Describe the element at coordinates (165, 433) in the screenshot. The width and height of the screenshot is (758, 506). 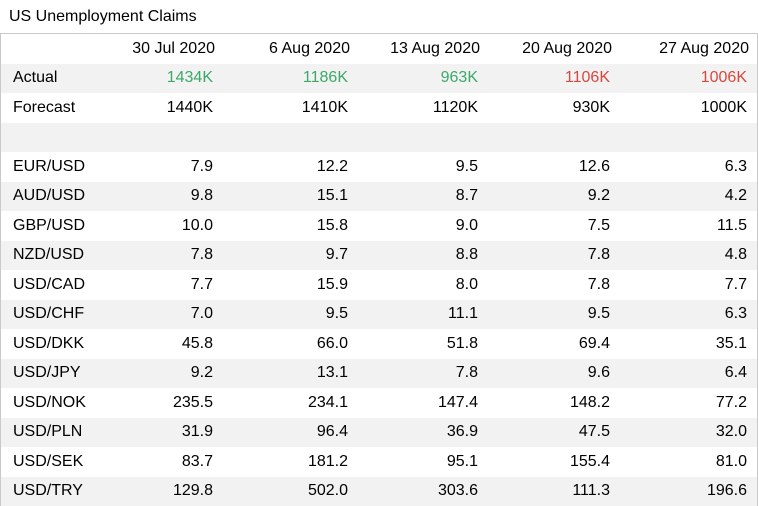
I see `pair-value: 31.9` at that location.